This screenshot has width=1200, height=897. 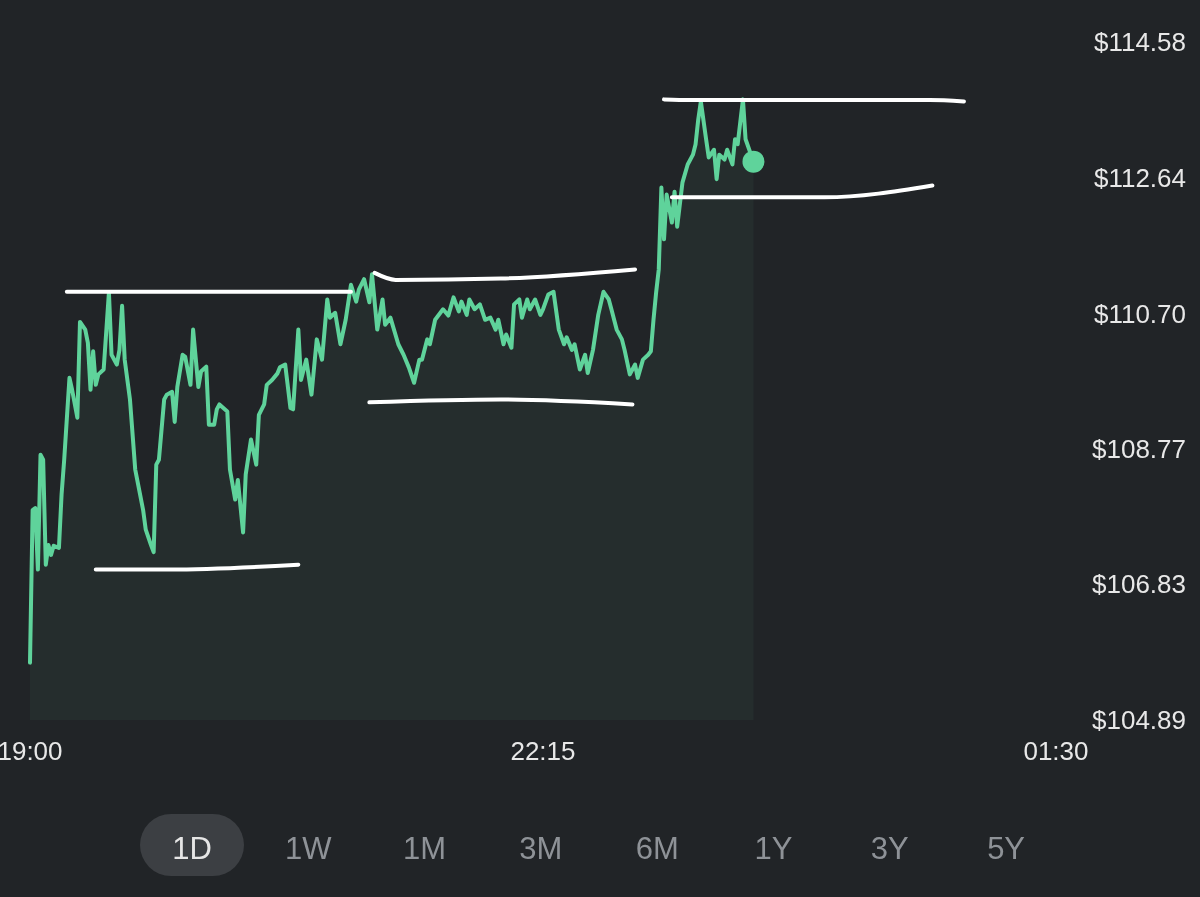 What do you see at coordinates (889, 848) in the screenshot?
I see `text: 3Y` at bounding box center [889, 848].